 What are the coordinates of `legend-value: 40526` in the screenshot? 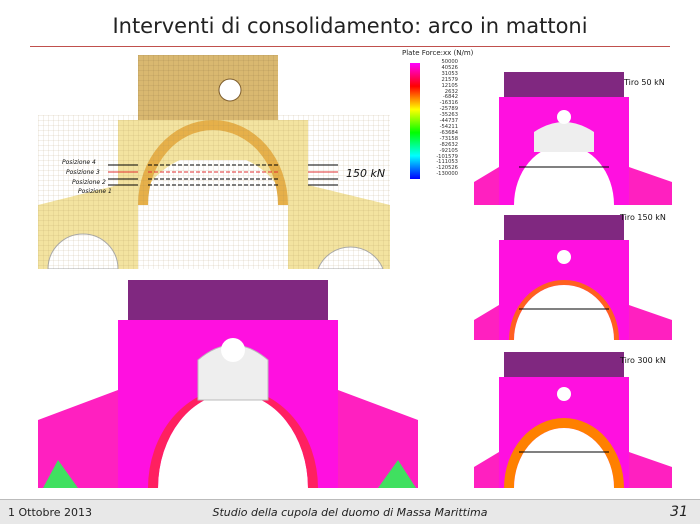 It's located at (449, 67).